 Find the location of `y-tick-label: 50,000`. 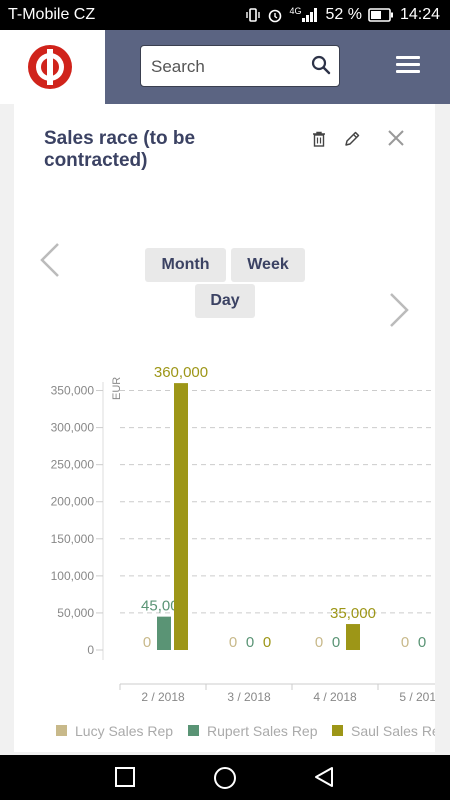

y-tick-label: 50,000 is located at coordinates (75, 613).